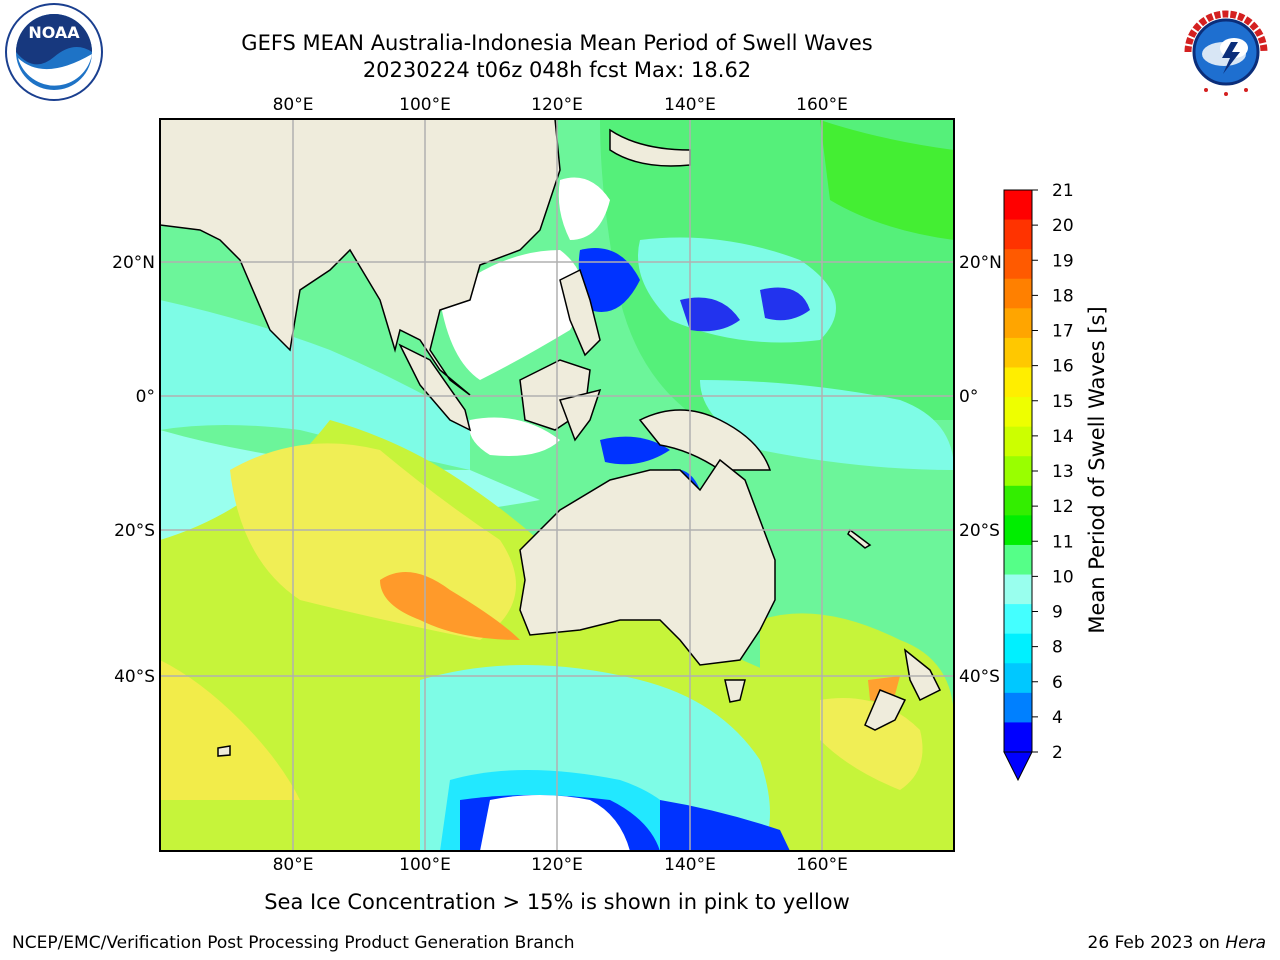  I want to click on colorbar-tick-label: 13, so click(1063, 472).